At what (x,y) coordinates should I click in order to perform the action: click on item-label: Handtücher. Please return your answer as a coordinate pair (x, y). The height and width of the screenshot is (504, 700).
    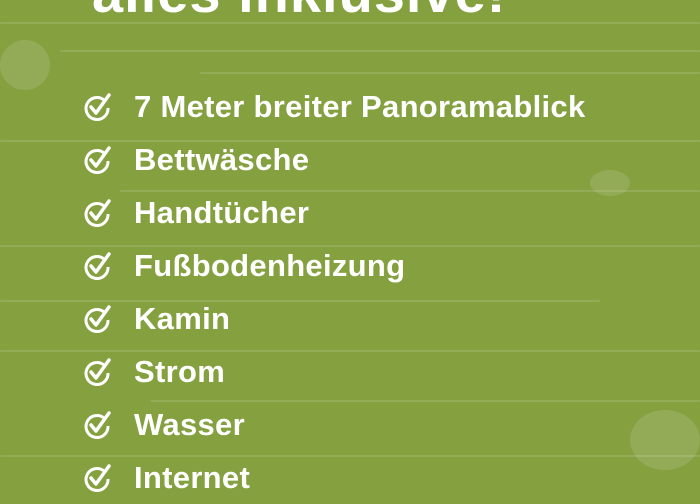
    Looking at the image, I should click on (222, 212).